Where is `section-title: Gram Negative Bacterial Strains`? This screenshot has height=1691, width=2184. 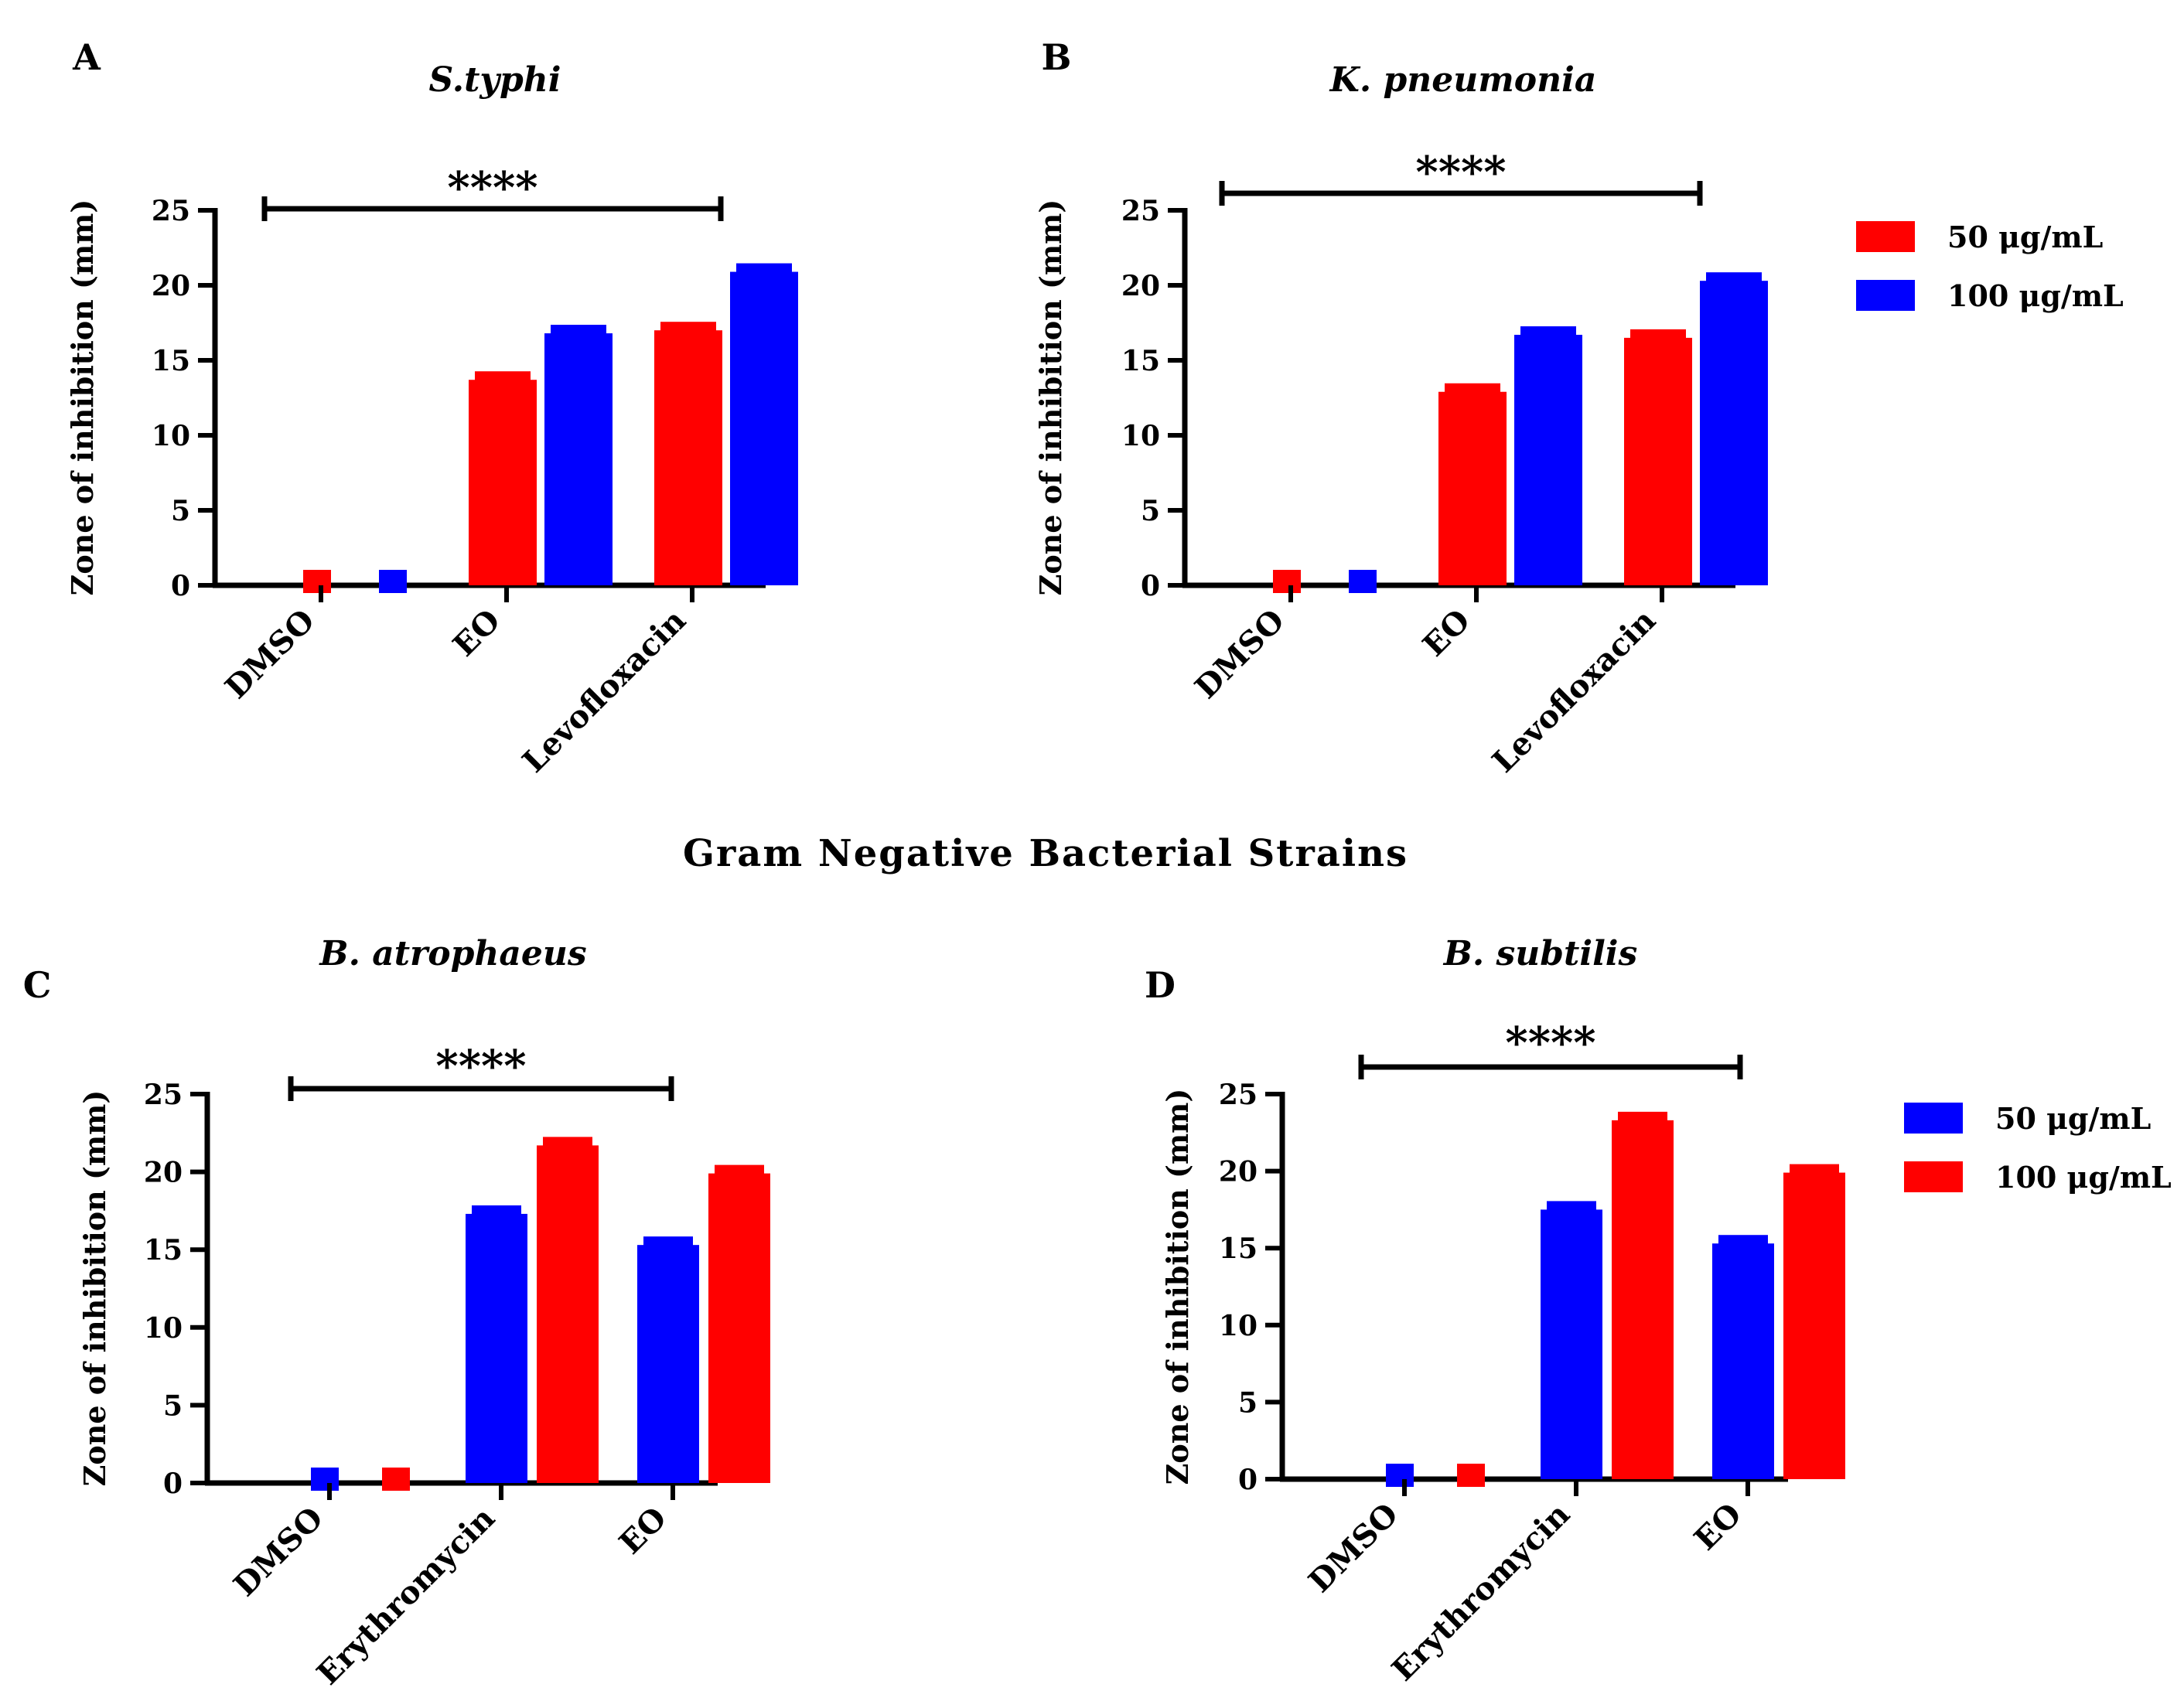
section-title: Gram Negative Bacterial Strains is located at coordinates (1045, 854).